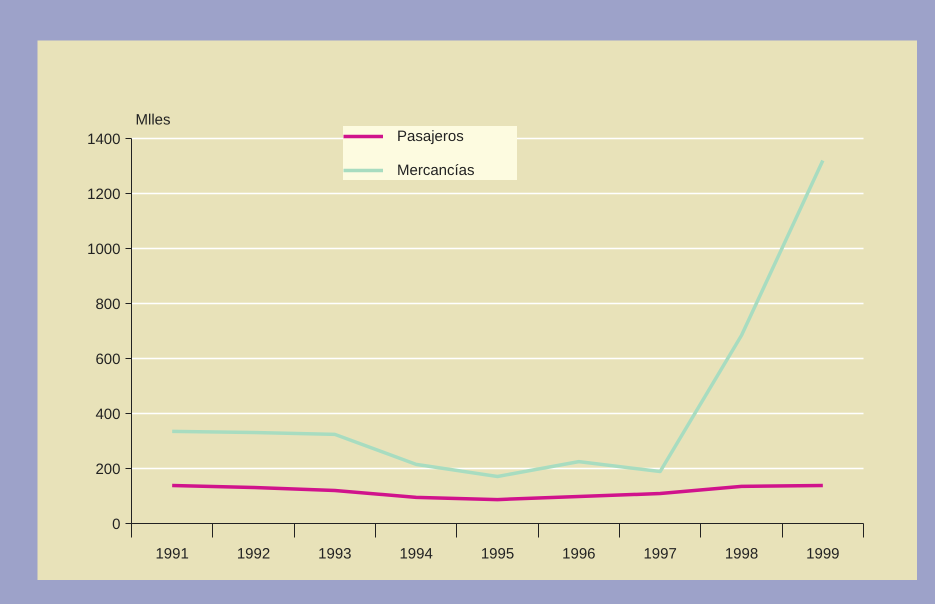 Image resolution: width=935 pixels, height=604 pixels. Describe the element at coordinates (108, 304) in the screenshot. I see `y-tick-label: 800` at that location.